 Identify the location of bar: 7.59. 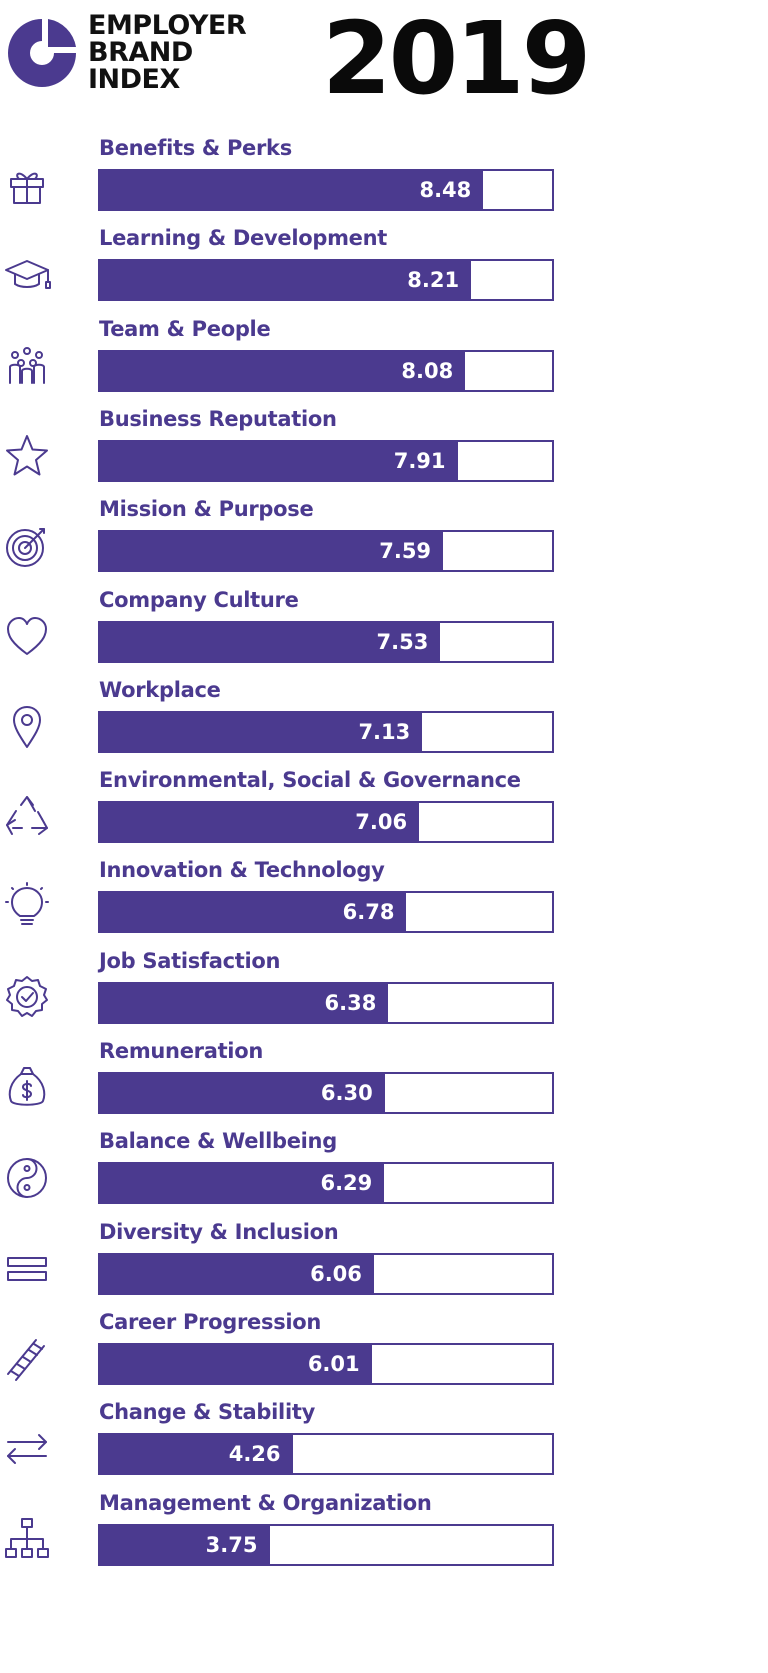
(272, 551).